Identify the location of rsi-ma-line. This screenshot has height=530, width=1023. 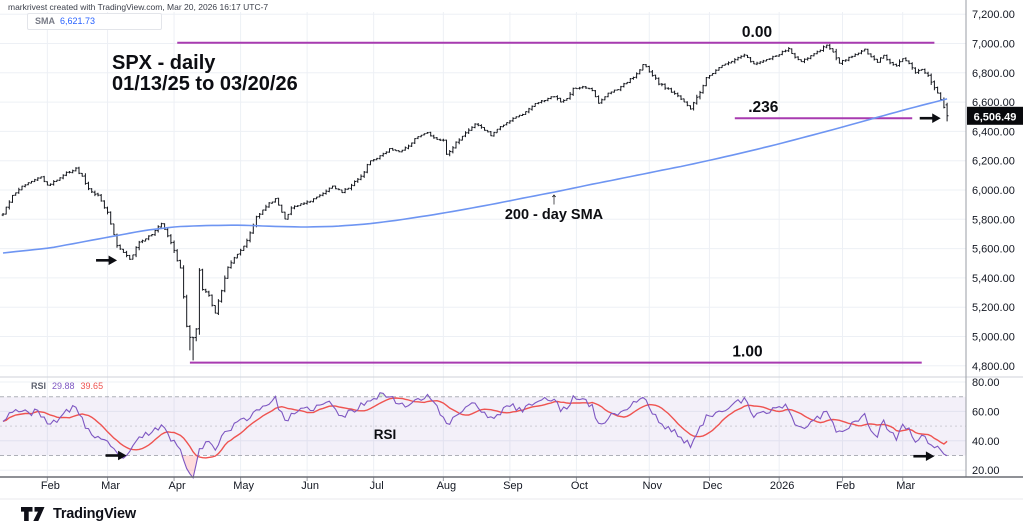
(475, 428).